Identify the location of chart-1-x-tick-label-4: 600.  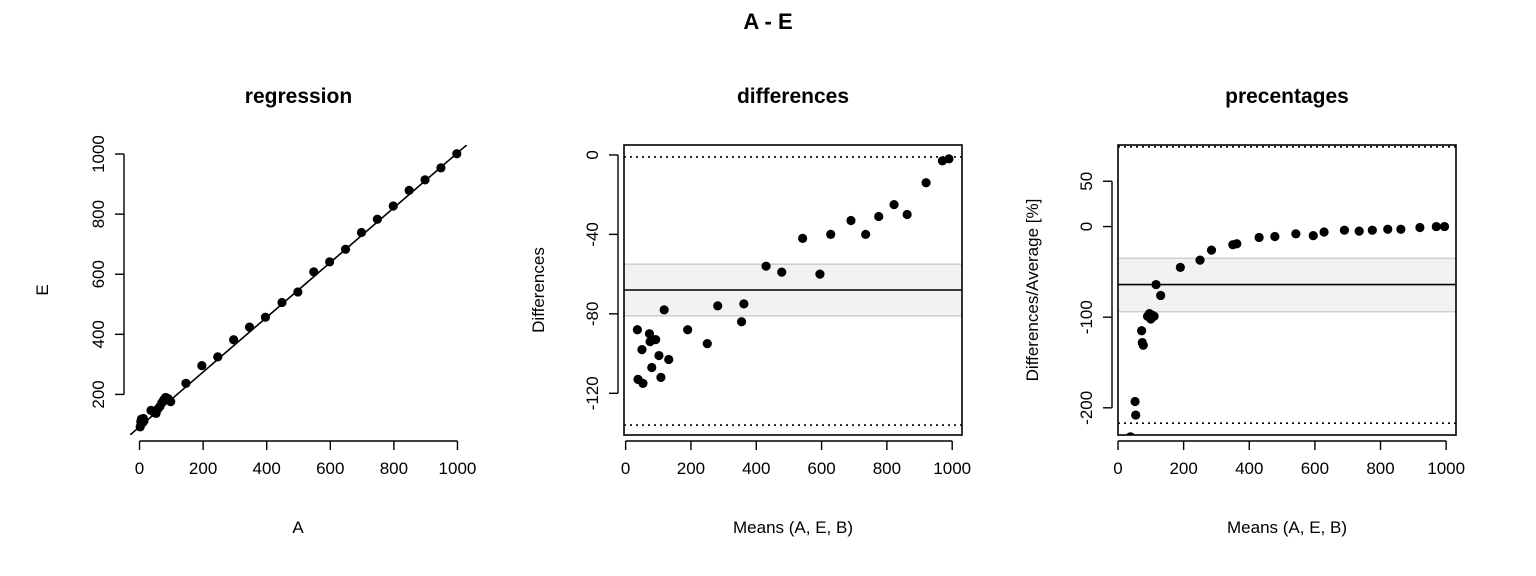
(330, 468).